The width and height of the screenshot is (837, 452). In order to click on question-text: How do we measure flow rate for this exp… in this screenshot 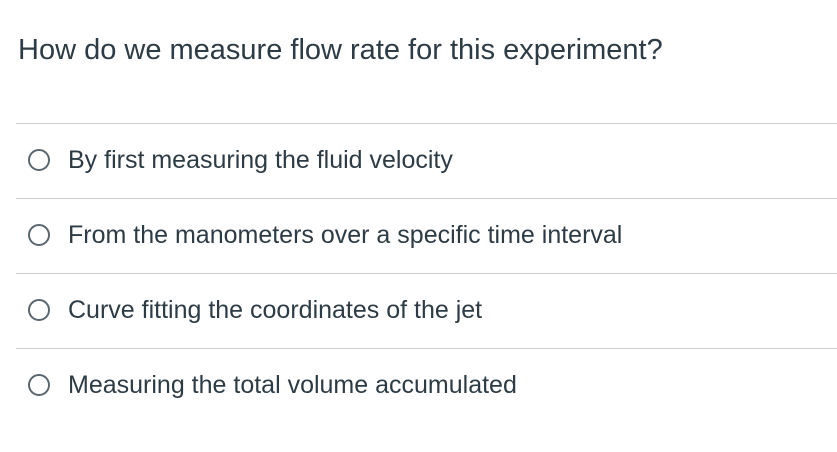, I will do `click(340, 50)`.